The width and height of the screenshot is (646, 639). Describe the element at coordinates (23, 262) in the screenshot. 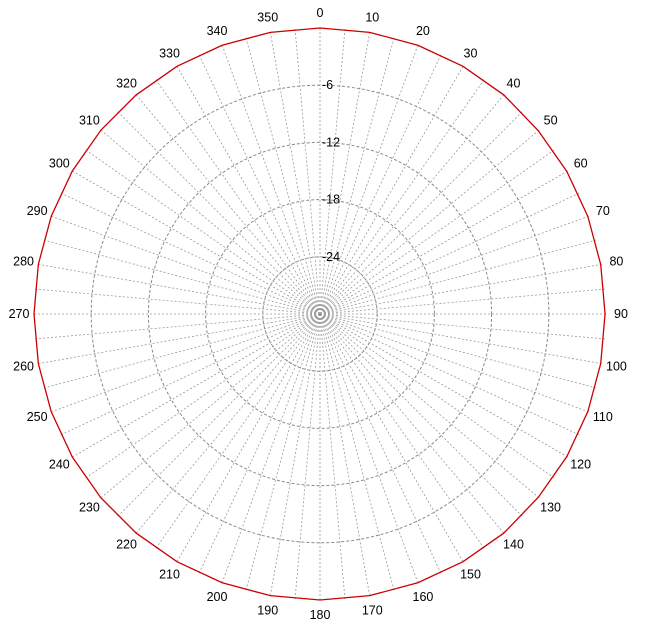

I see `angular-tick-label: 280` at that location.